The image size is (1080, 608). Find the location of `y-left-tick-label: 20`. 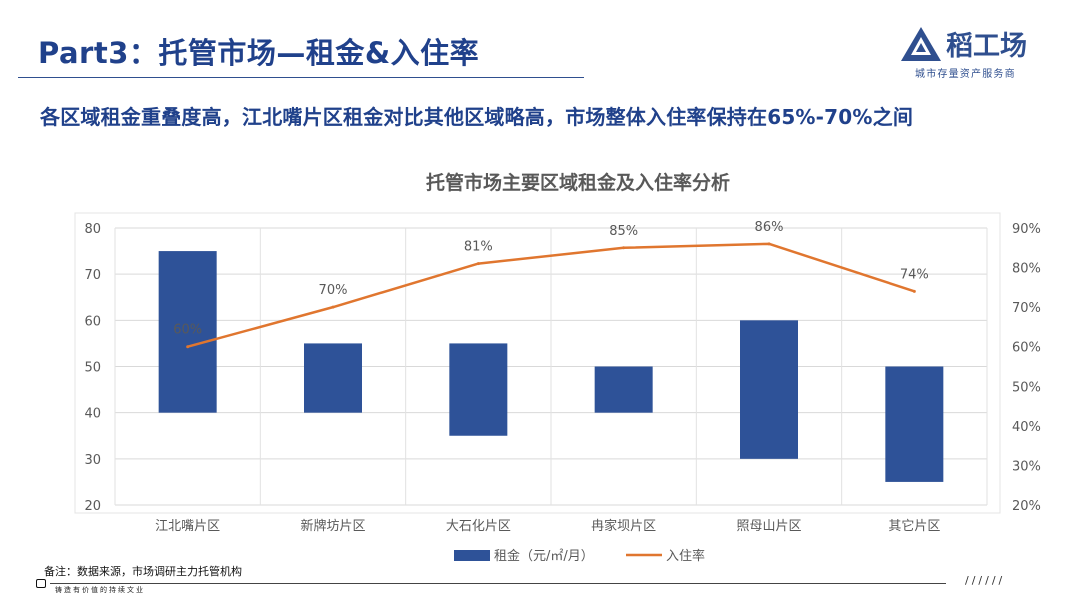

y-left-tick-label: 20 is located at coordinates (92, 506).